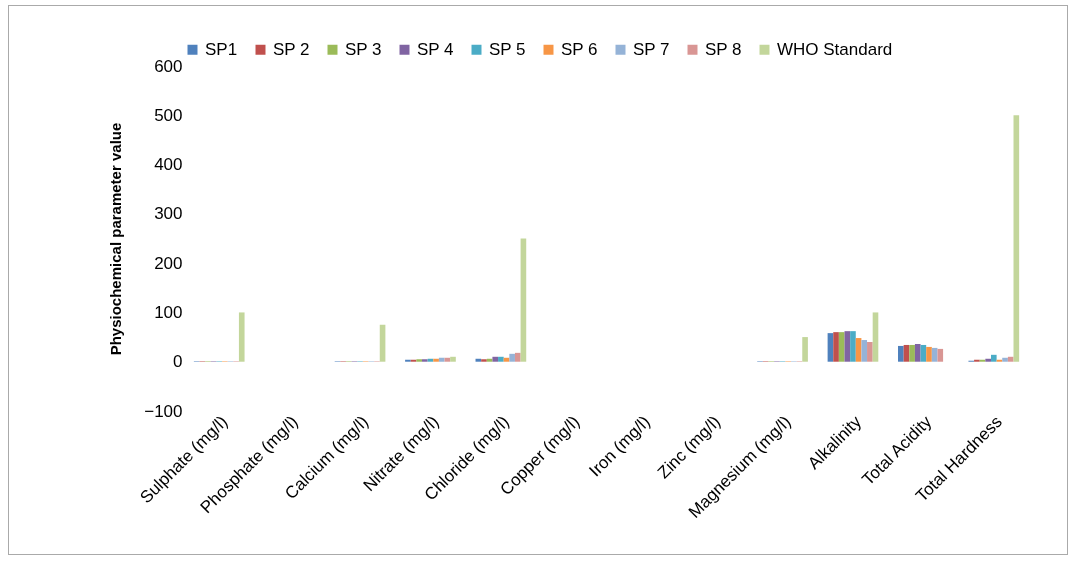 The height and width of the screenshot is (563, 1080). Describe the element at coordinates (168, 312) in the screenshot. I see `y-tick-label: 100` at that location.